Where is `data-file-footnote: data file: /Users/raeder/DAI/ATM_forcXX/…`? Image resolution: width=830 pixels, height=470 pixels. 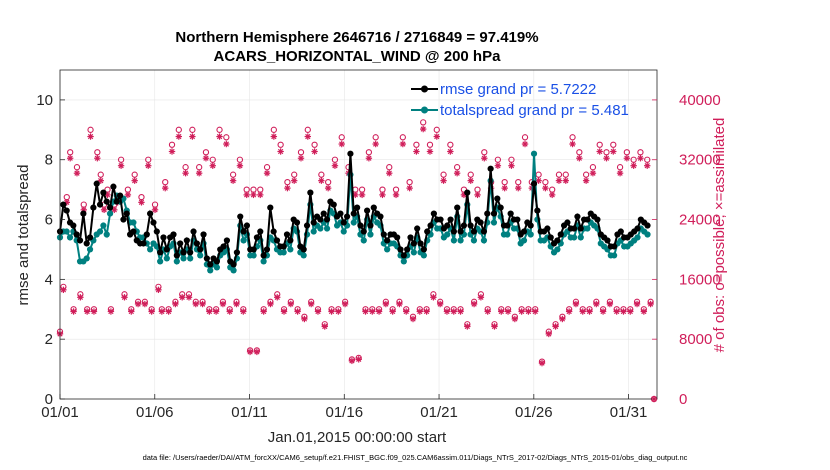
data-file-footnote: data file: /Users/raeder/DAI/ATM_forcXX/… is located at coordinates (415, 457).